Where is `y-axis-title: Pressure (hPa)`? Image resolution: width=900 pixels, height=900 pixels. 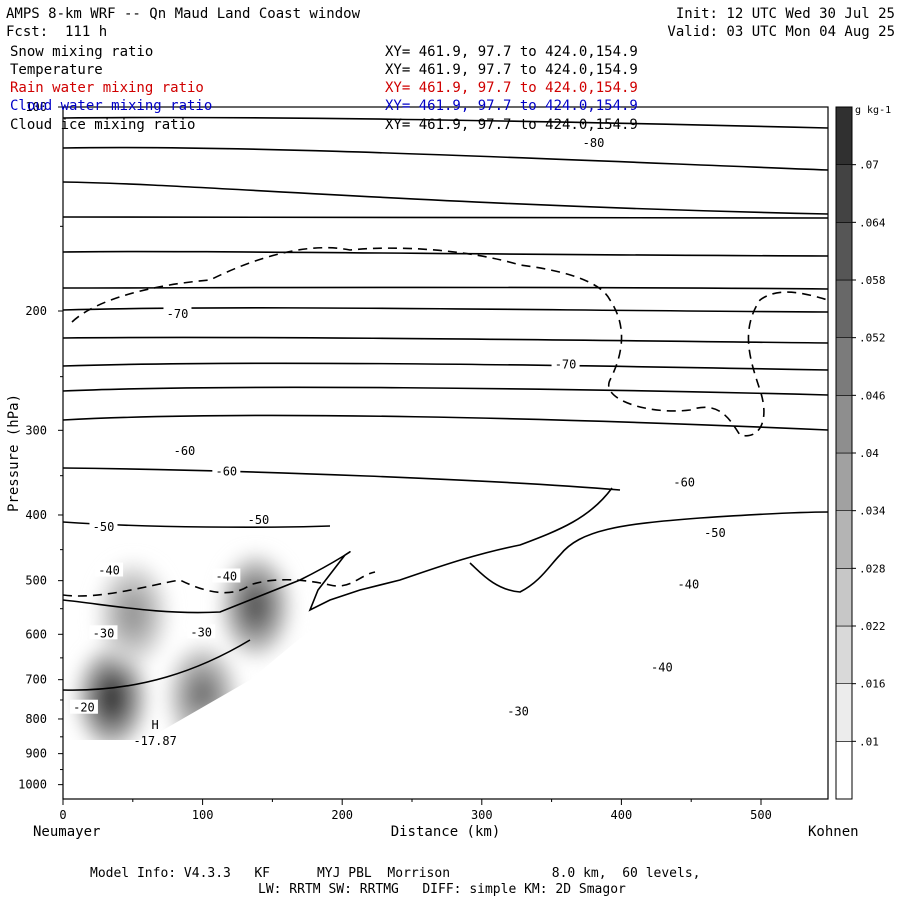
y-axis-title: Pressure (hPa) is located at coordinates (14, 453).